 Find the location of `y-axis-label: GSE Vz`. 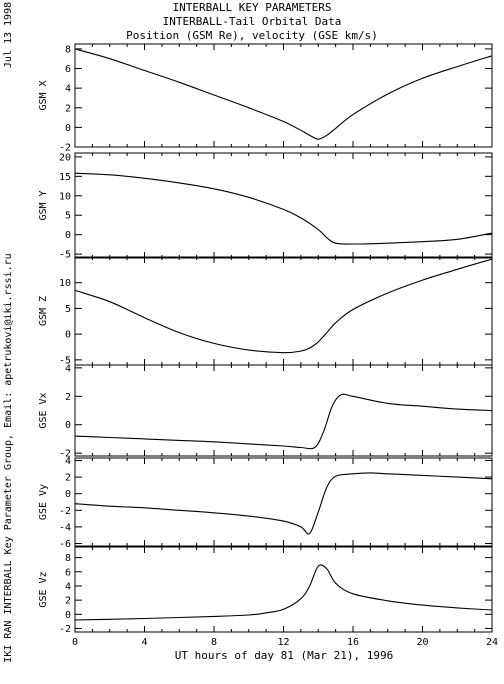

y-axis-label: GSE Vz is located at coordinates (43, 589).